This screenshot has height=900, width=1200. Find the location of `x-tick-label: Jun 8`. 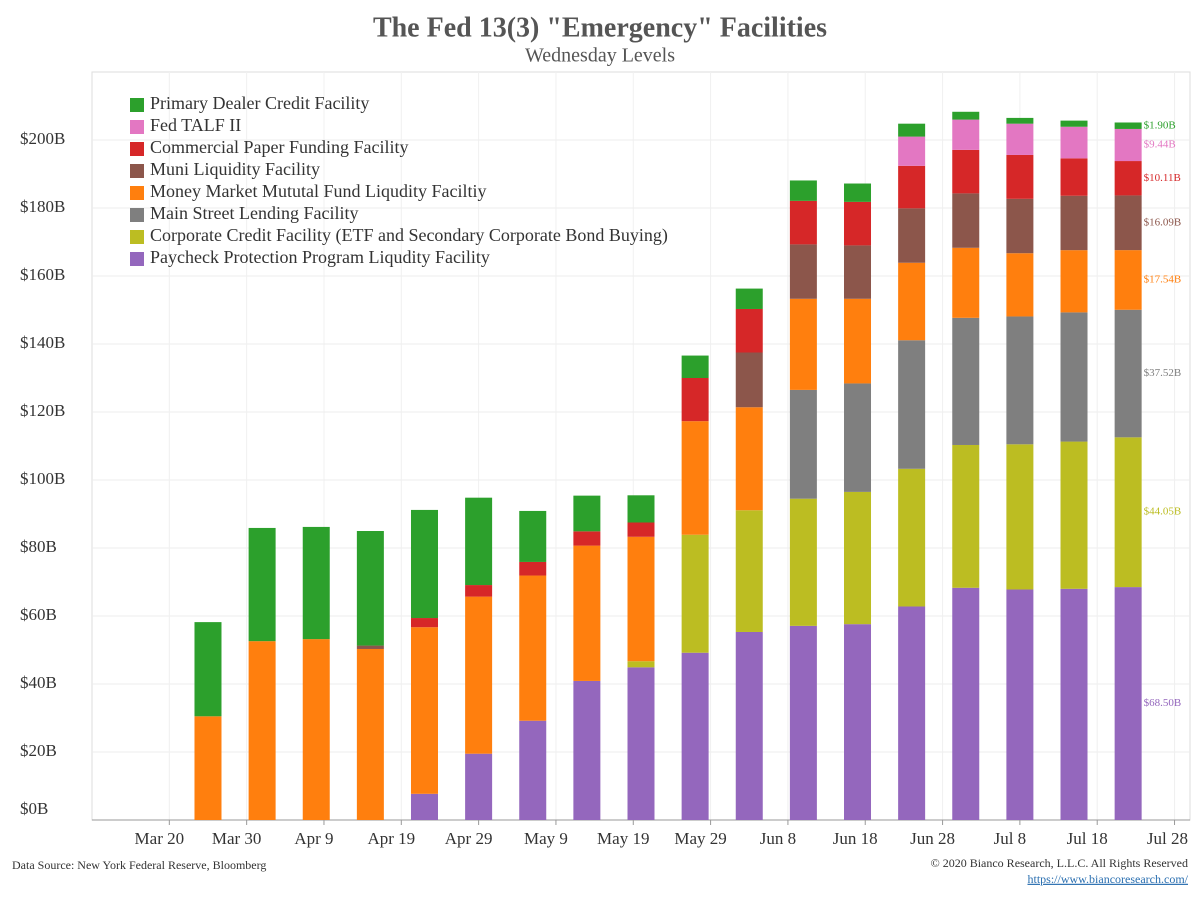

x-tick-label: Jun 8 is located at coordinates (778, 838).